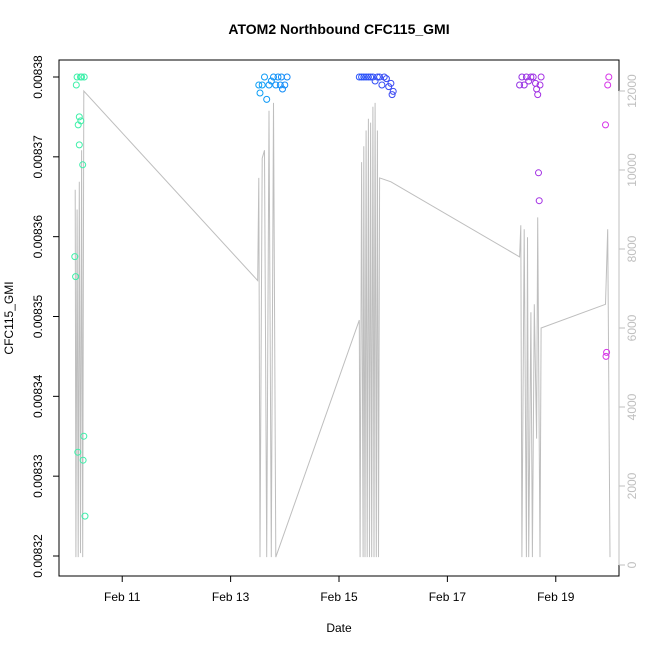 Image resolution: width=650 pixels, height=650 pixels. I want to click on x-tick-label: Feb 19, so click(556, 597).